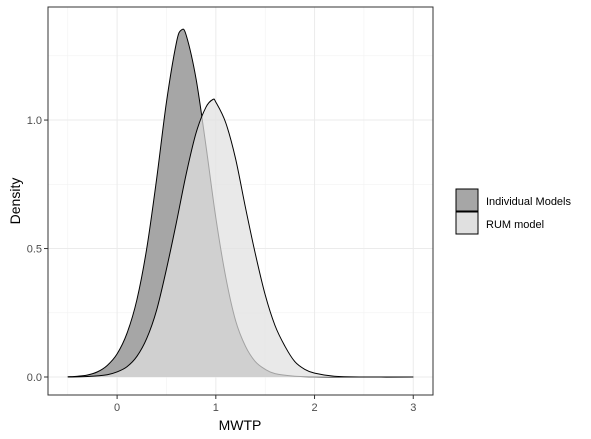  I want to click on x-tick-label: 1, so click(216, 408).